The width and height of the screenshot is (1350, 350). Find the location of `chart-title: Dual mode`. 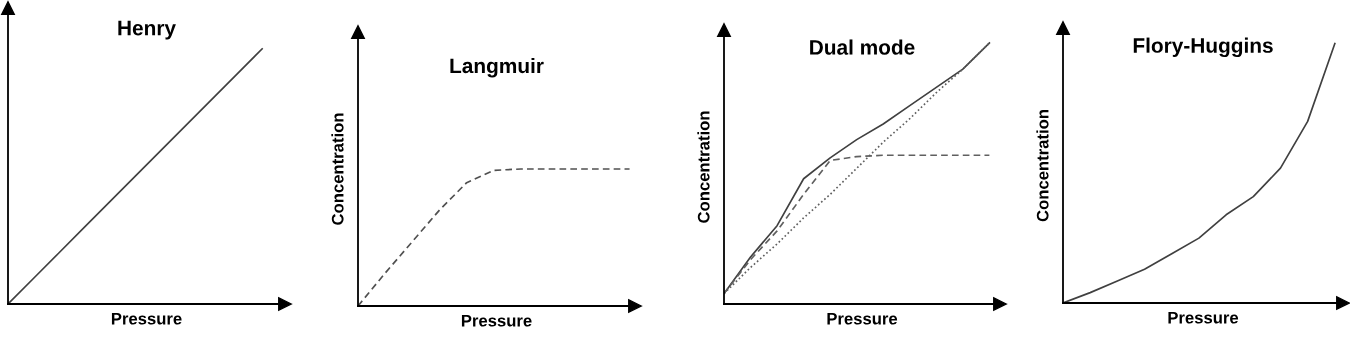

chart-title: Dual mode is located at coordinates (862, 47).